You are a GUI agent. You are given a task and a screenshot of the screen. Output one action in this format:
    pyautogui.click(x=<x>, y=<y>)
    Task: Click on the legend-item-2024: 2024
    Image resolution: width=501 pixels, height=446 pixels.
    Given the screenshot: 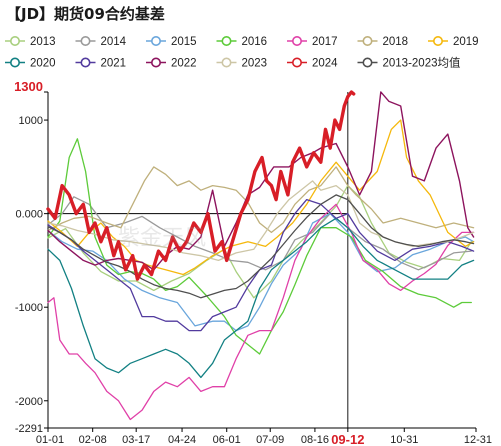 What is the action you would take?
    pyautogui.click(x=312, y=63)
    